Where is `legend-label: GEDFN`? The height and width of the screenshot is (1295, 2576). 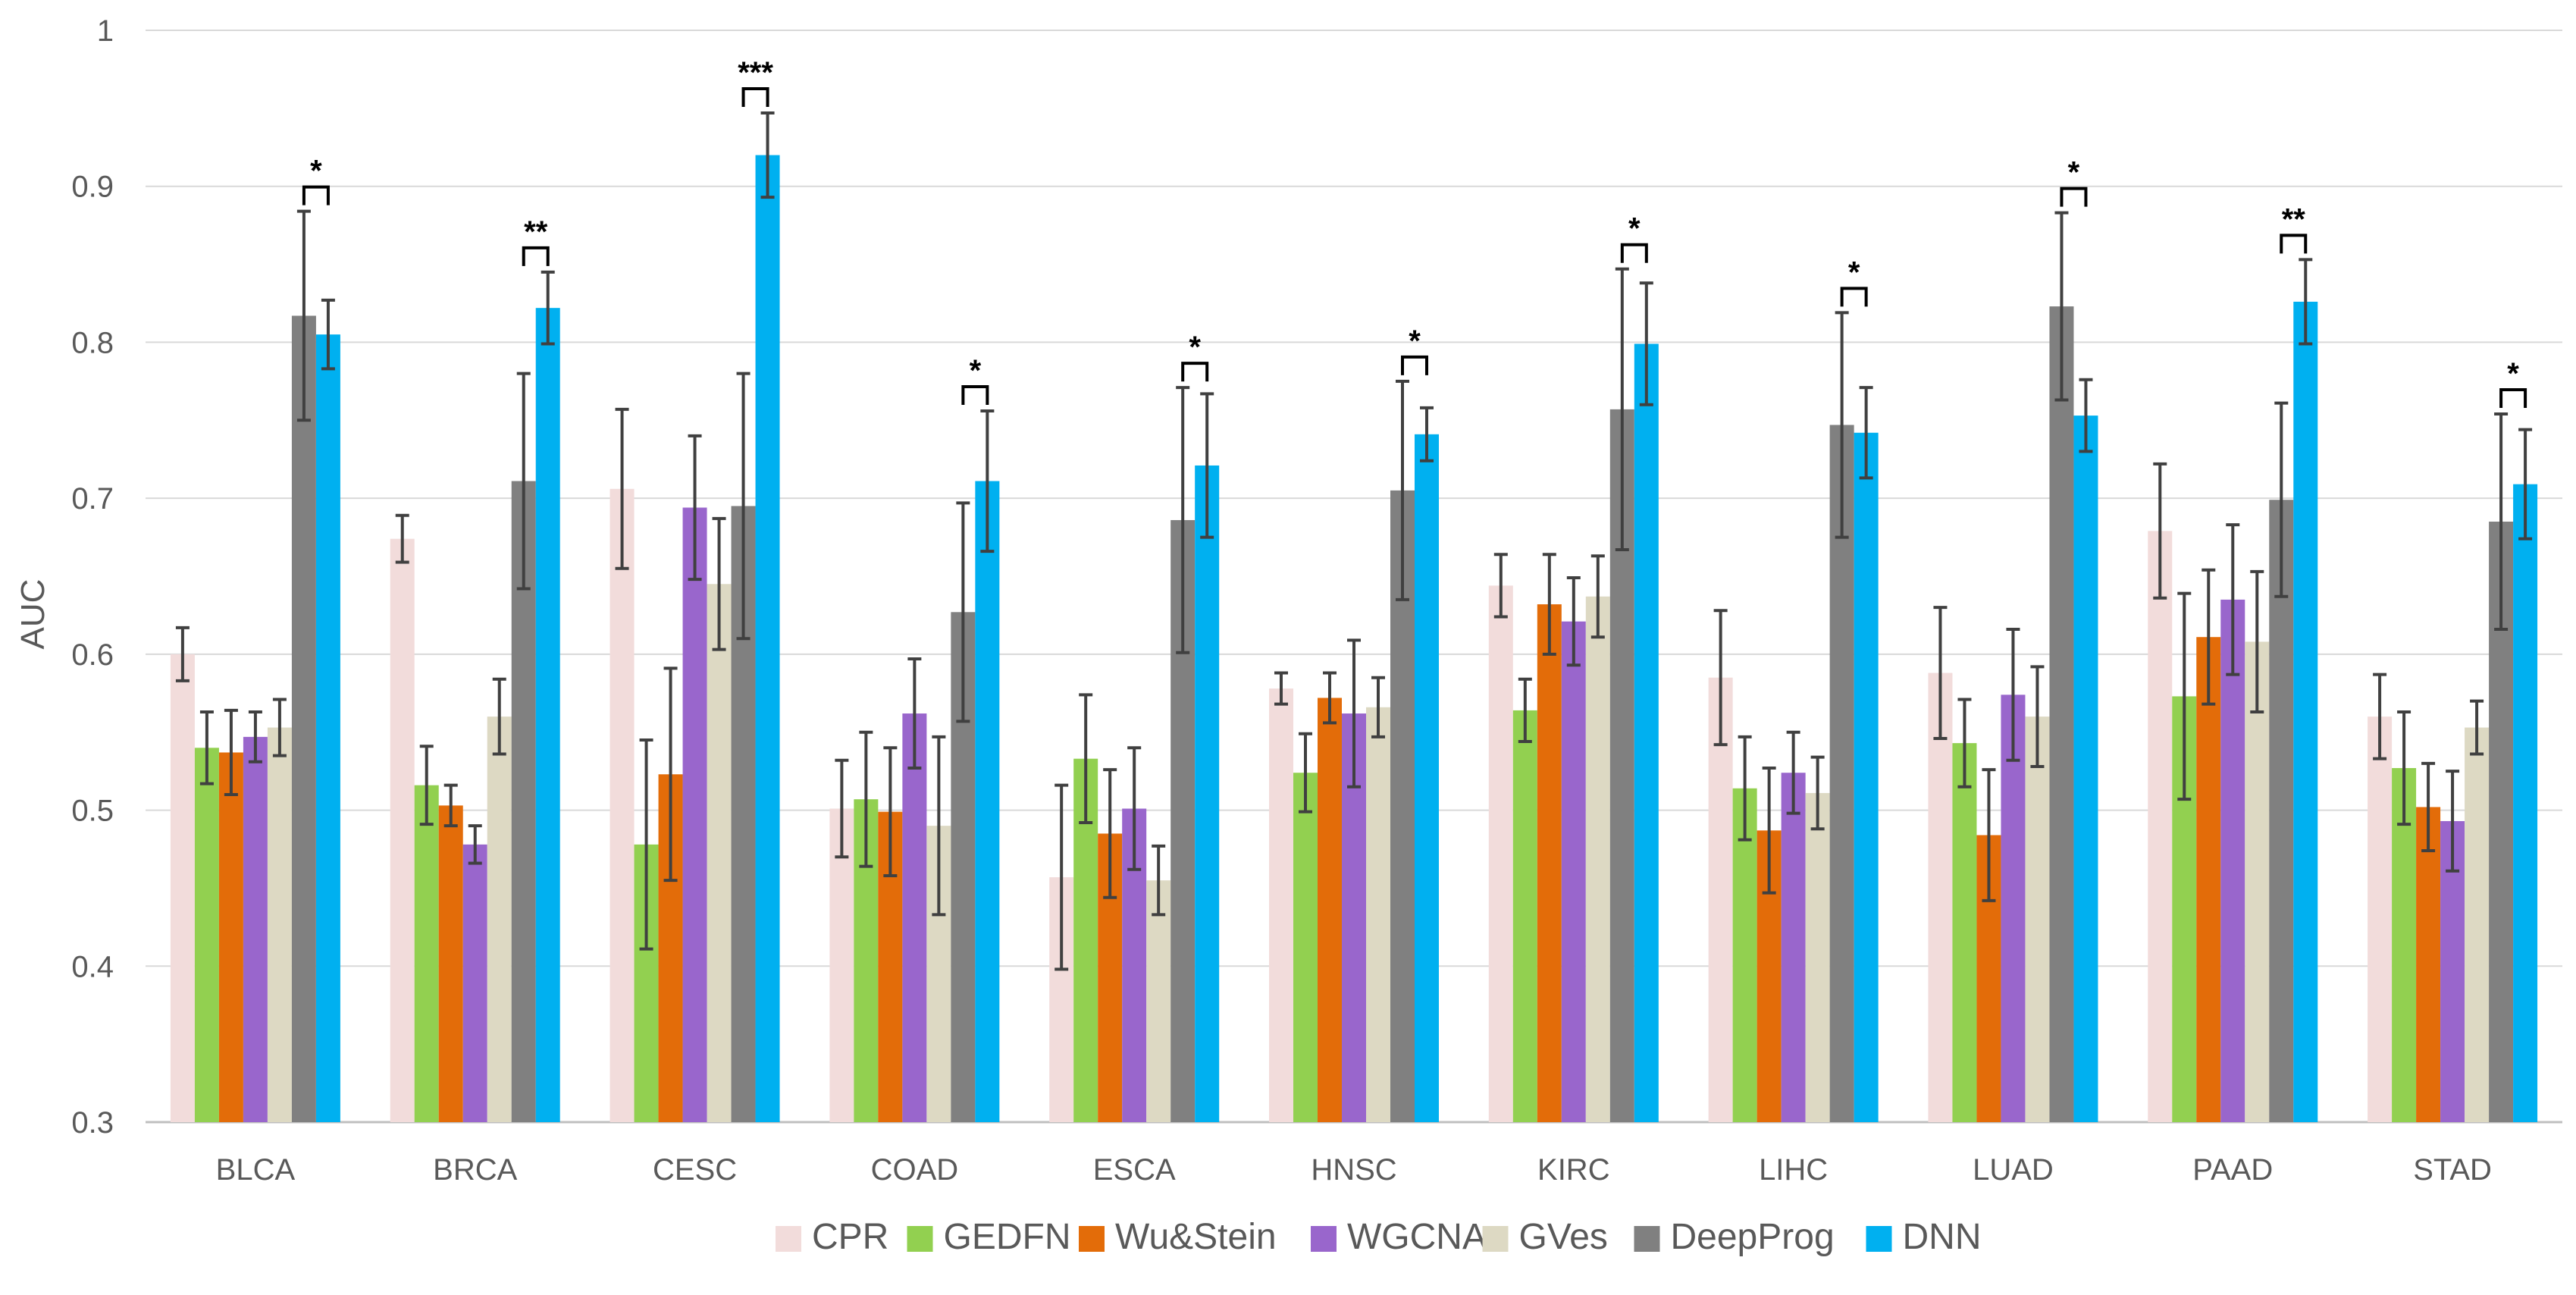
legend-label: GEDFN is located at coordinates (1007, 1237).